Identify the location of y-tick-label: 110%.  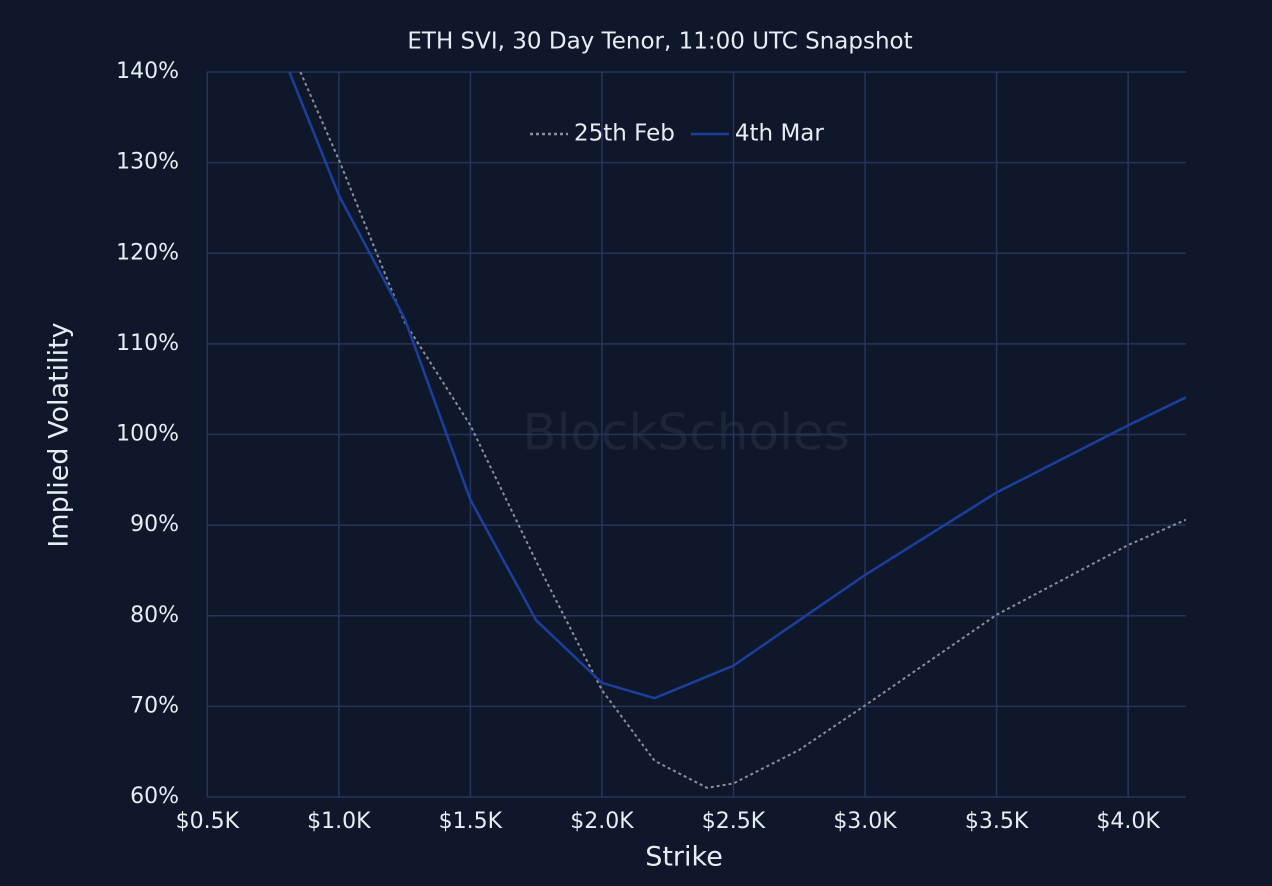
(147, 343).